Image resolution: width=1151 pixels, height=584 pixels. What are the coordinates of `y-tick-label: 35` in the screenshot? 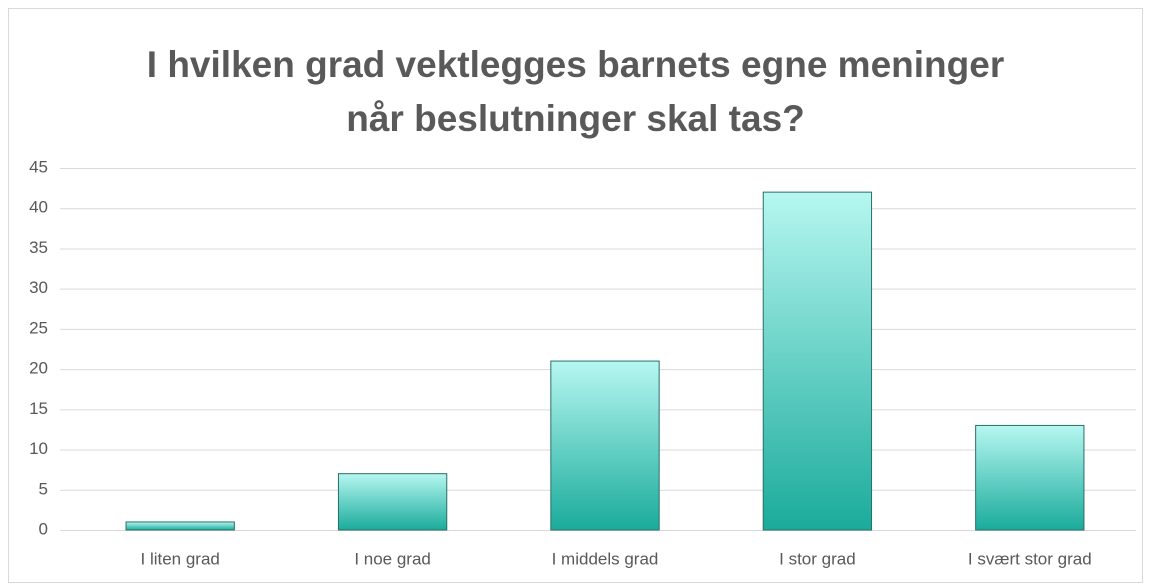 It's located at (38, 247).